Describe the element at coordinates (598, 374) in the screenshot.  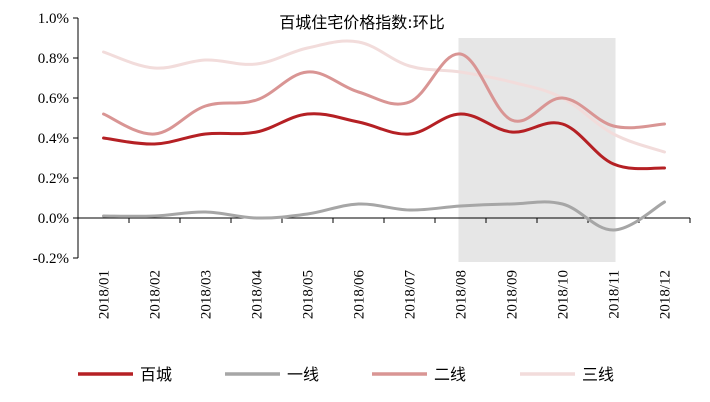
I see `legend-label: 三线` at that location.